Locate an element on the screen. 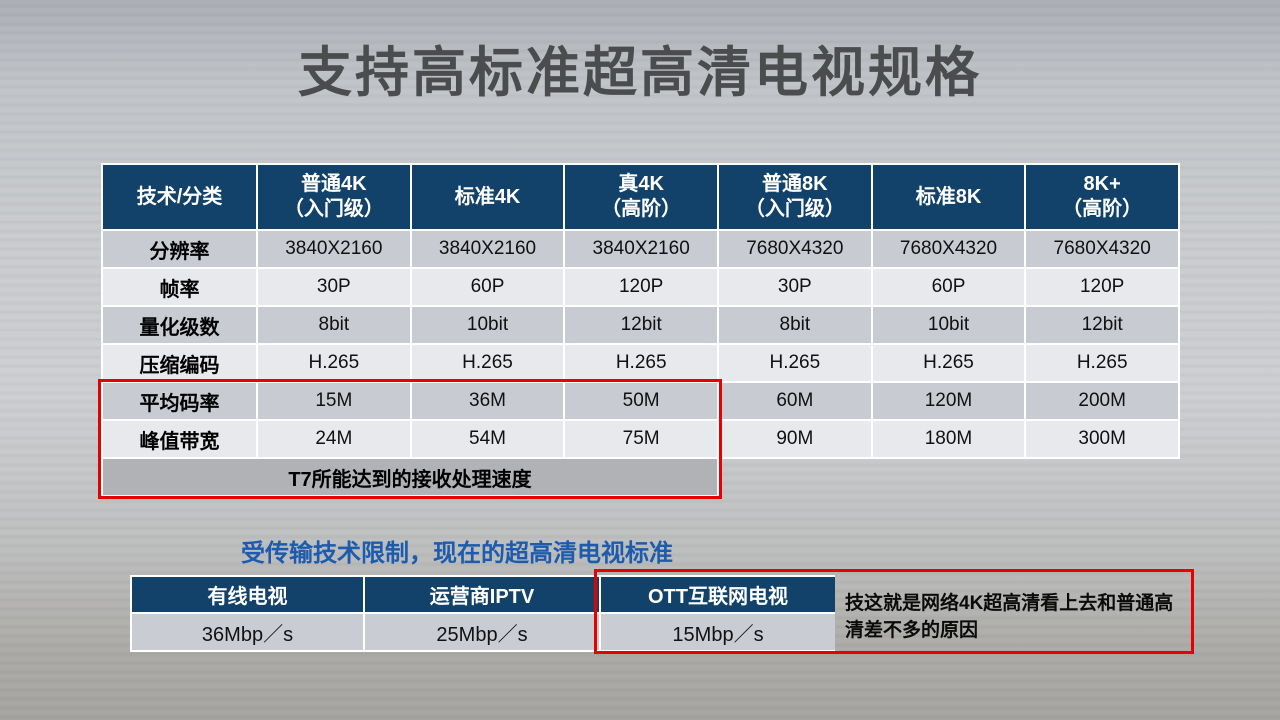 The width and height of the screenshot is (1280, 720). highlight-box-t7 is located at coordinates (410, 439).